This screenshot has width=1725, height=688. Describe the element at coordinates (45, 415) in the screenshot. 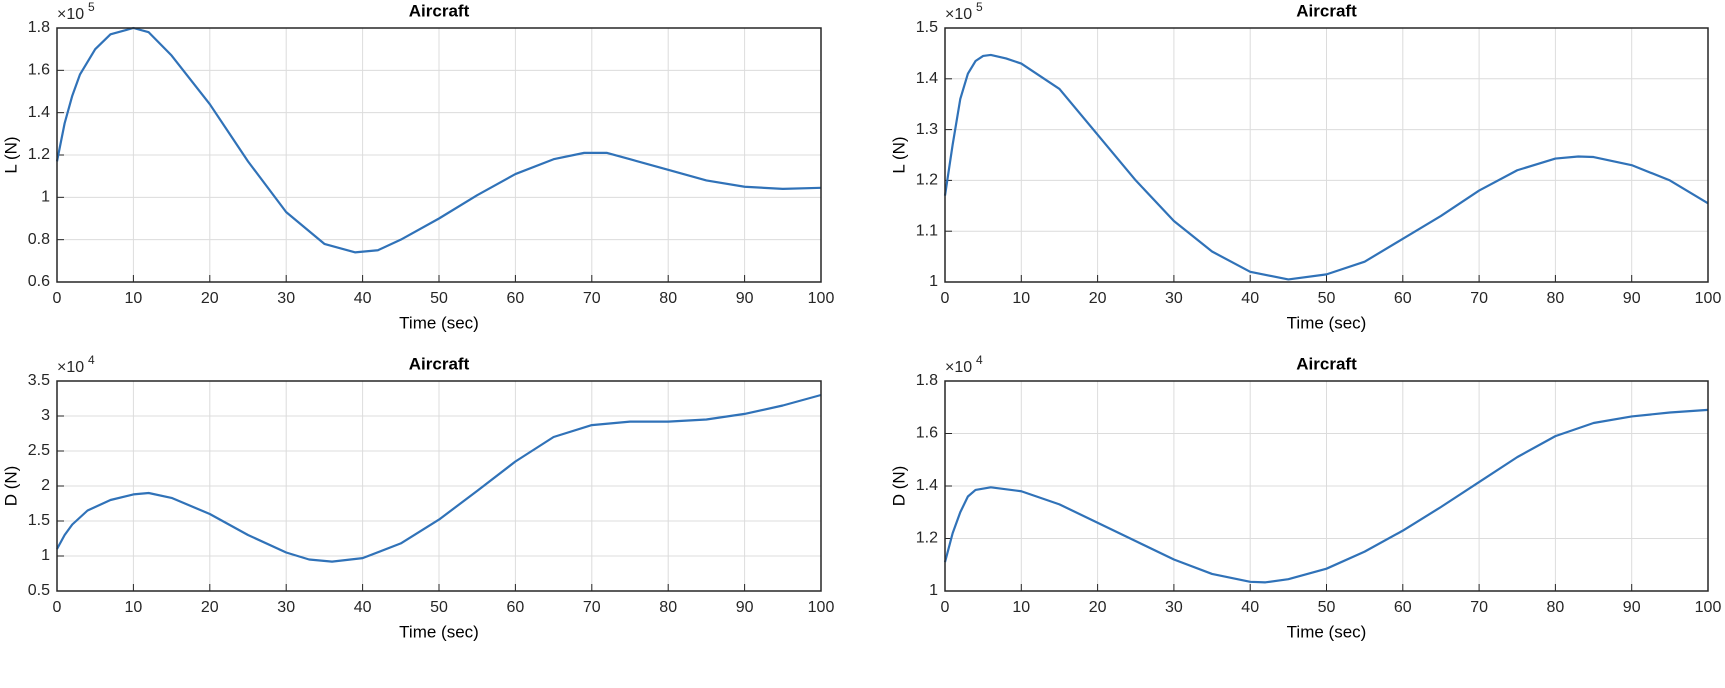

I see `y-tick-label: 3` at that location.